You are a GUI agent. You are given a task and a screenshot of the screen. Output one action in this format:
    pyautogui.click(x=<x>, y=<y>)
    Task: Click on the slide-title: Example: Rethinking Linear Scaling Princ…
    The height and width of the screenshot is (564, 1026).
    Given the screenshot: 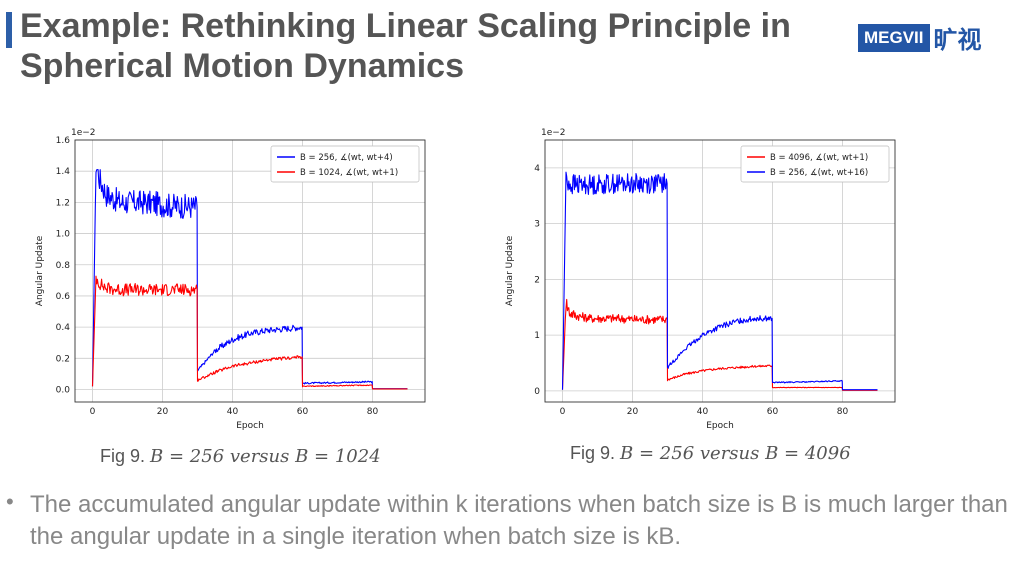 What is the action you would take?
    pyautogui.click(x=405, y=46)
    